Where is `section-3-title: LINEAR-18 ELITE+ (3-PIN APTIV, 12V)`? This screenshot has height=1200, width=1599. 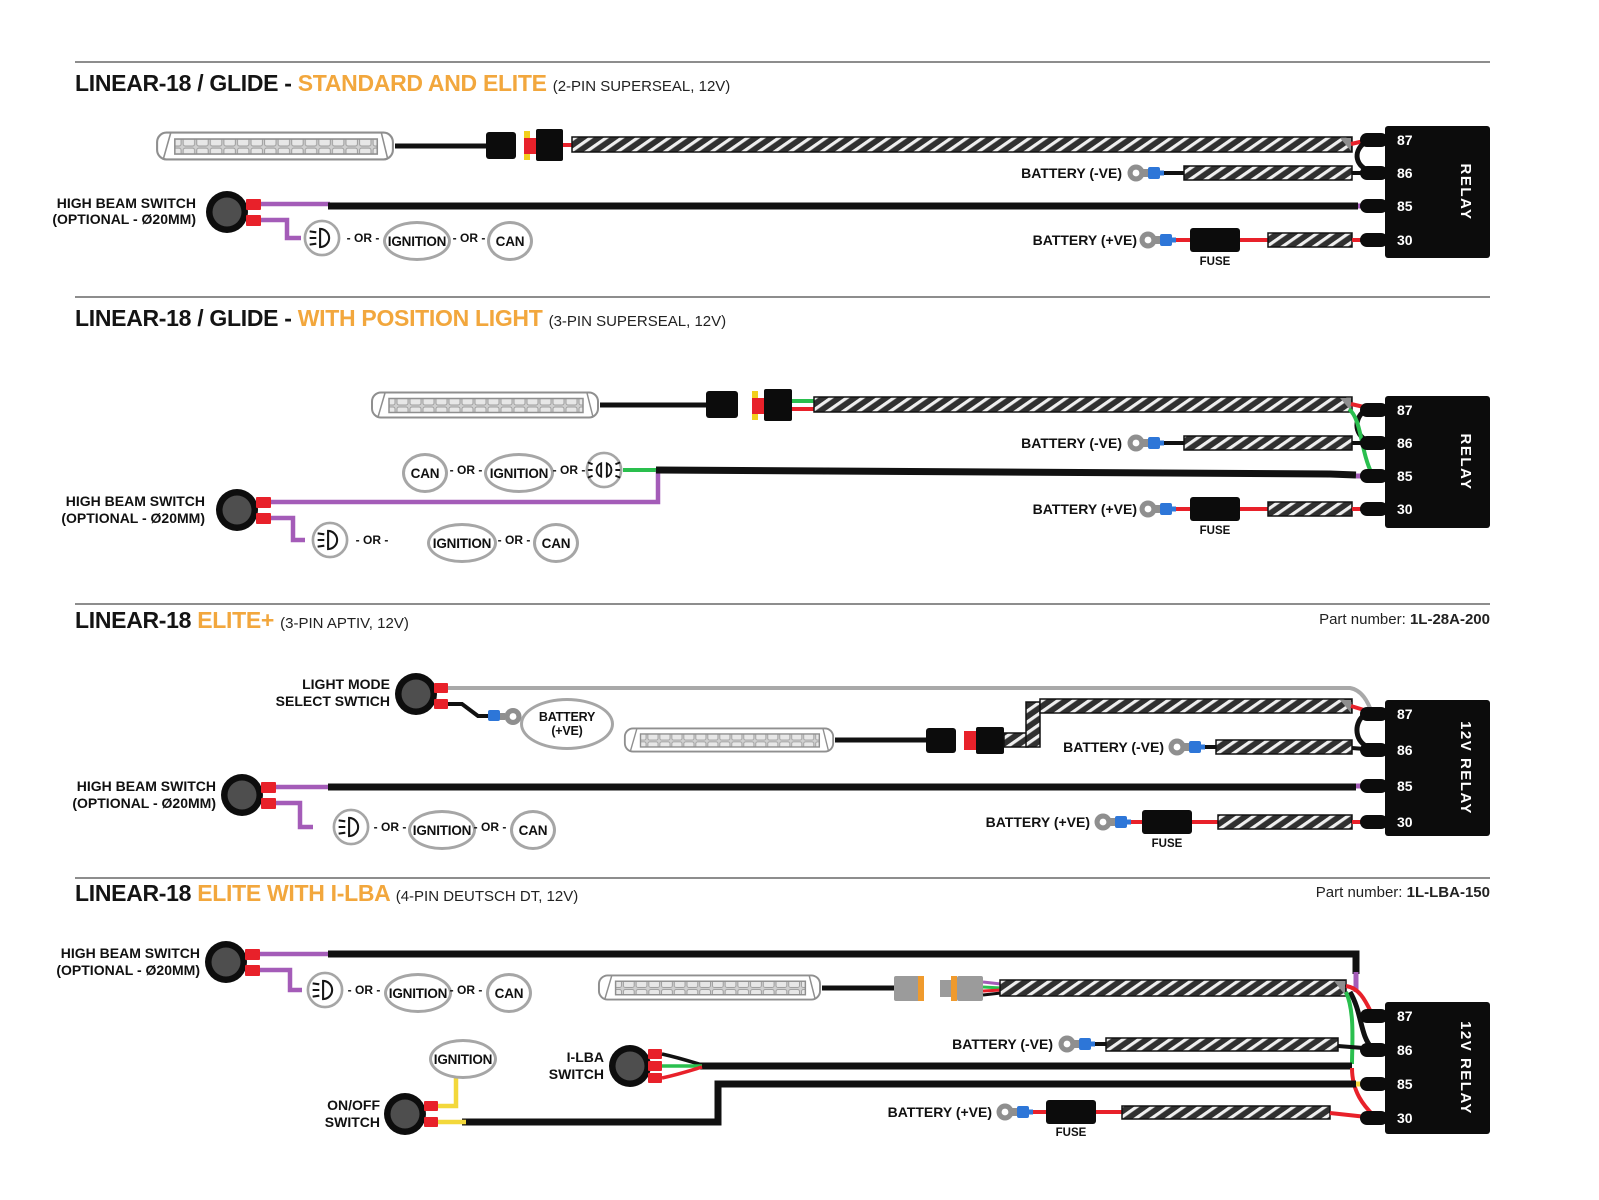 section-3-title: LINEAR-18 ELITE+ (3-PIN APTIV, 12V) is located at coordinates (242, 620).